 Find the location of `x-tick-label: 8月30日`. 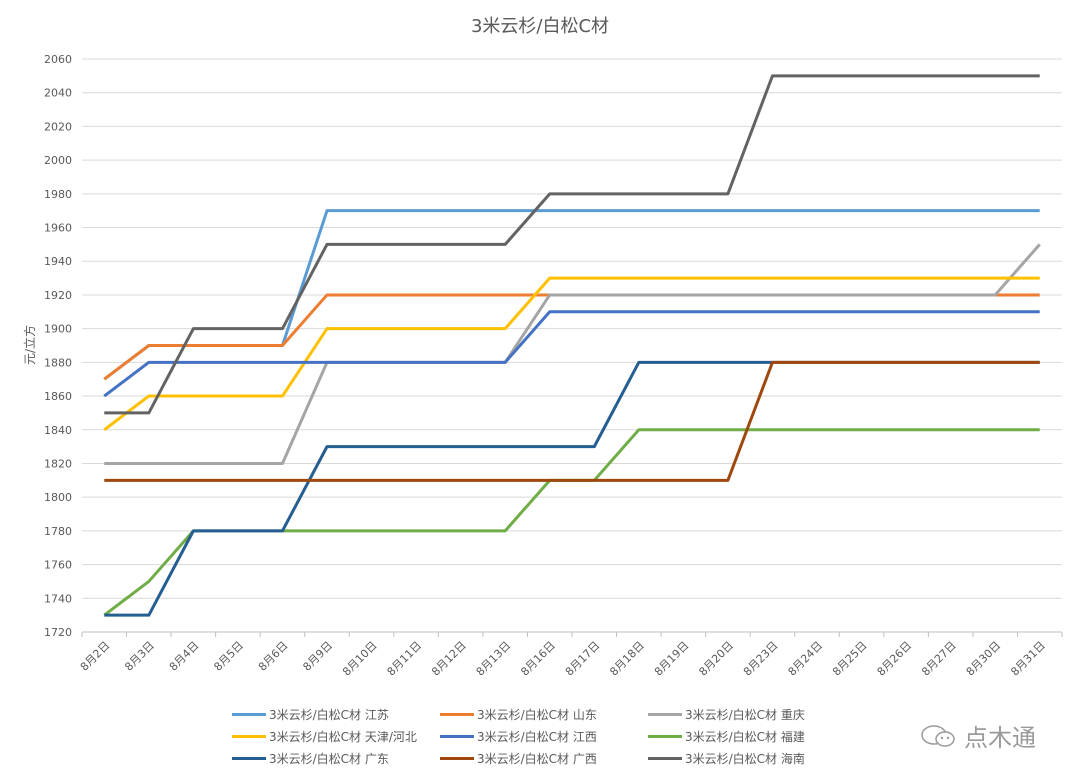

x-tick-label: 8月30日 is located at coordinates (984, 659).